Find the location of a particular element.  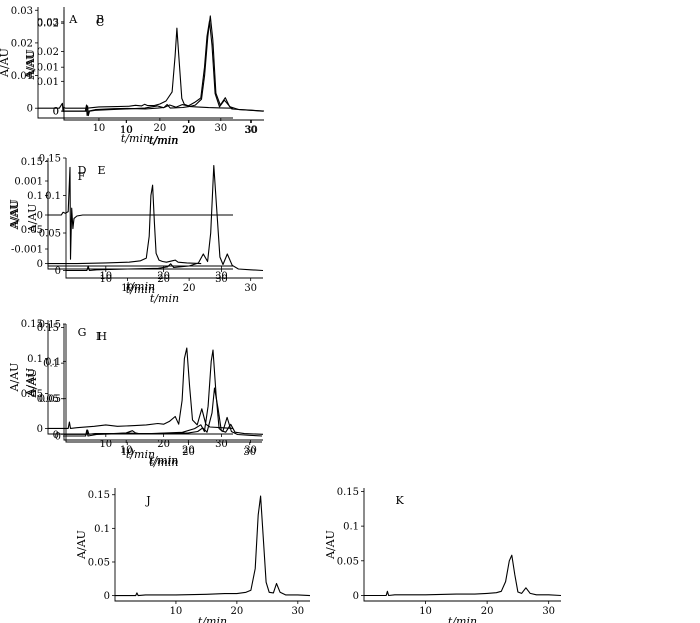

y-tick-label: -0.001 is located at coordinates (27, 250).